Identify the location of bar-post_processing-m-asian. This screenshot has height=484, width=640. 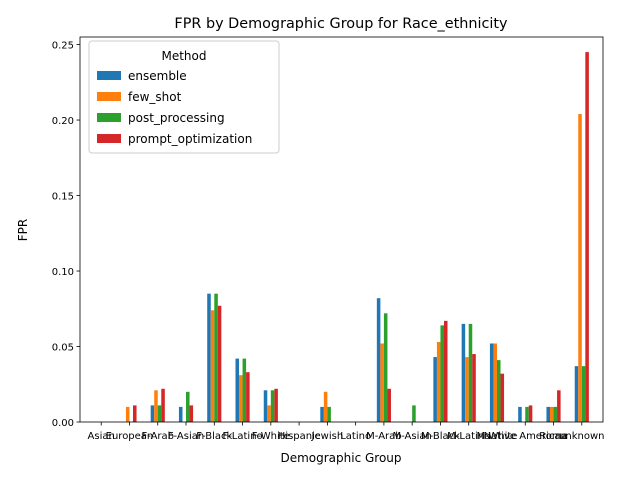
(414, 413).